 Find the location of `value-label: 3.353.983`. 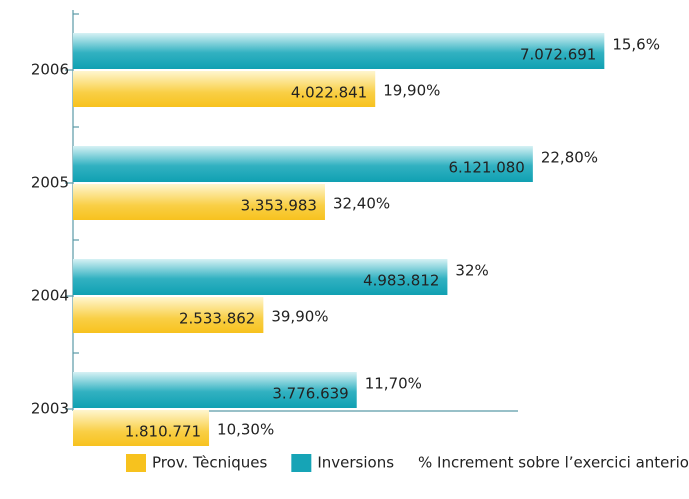

value-label: 3.353.983 is located at coordinates (279, 206).